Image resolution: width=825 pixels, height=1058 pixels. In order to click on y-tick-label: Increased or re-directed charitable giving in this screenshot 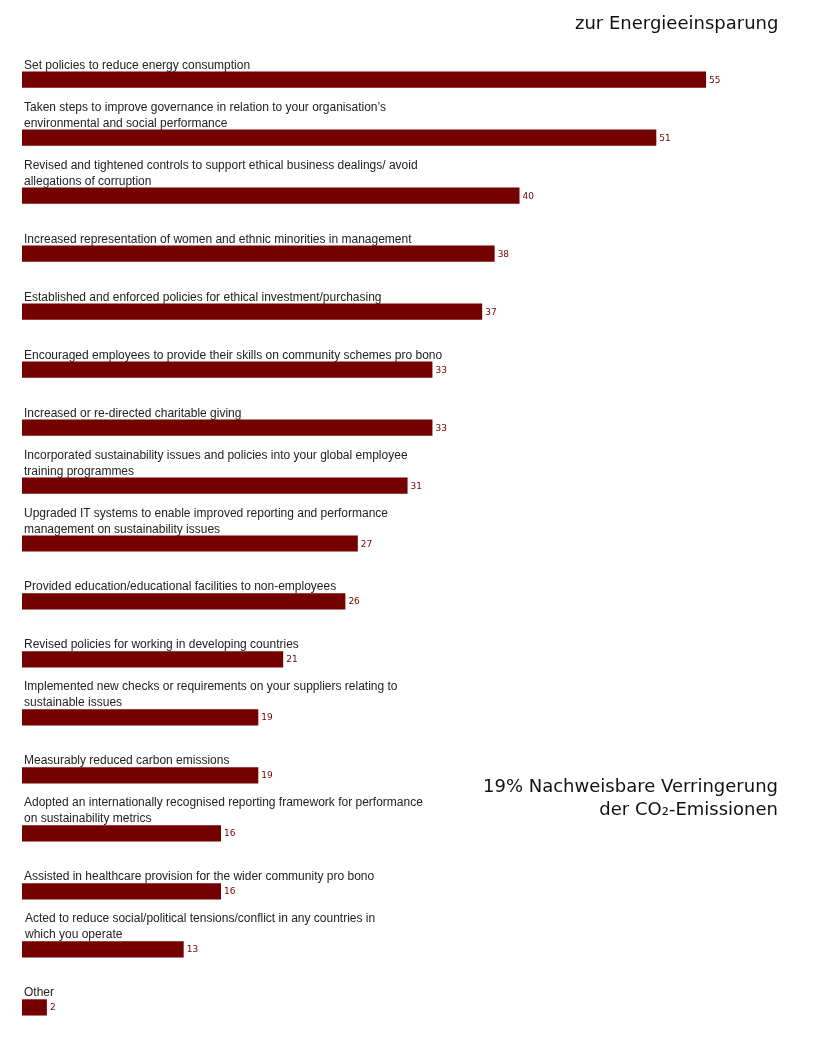, I will do `click(133, 413)`.